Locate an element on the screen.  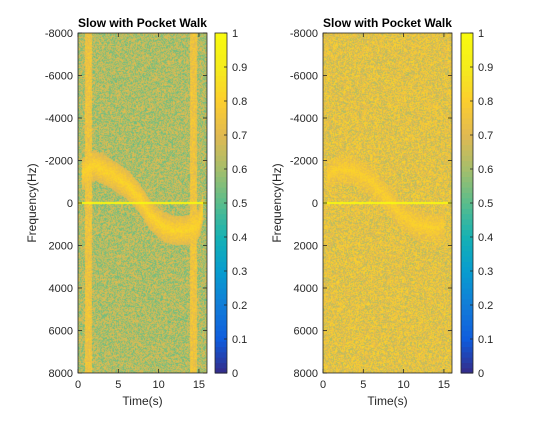
y-axis-label: Frequency(Hz) is located at coordinates (277, 202).